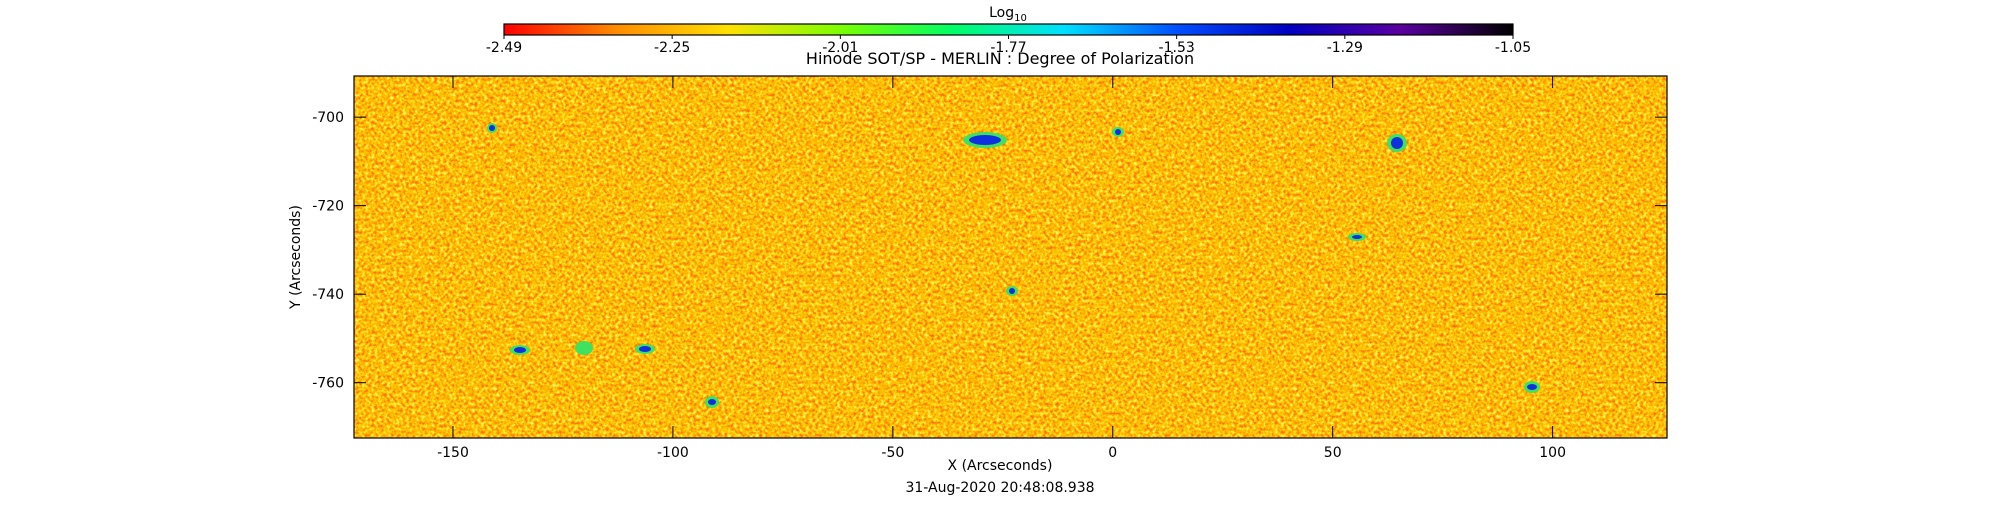  I want to click on footer: 31-Aug-2020 20:48:08.938, so click(999, 488).